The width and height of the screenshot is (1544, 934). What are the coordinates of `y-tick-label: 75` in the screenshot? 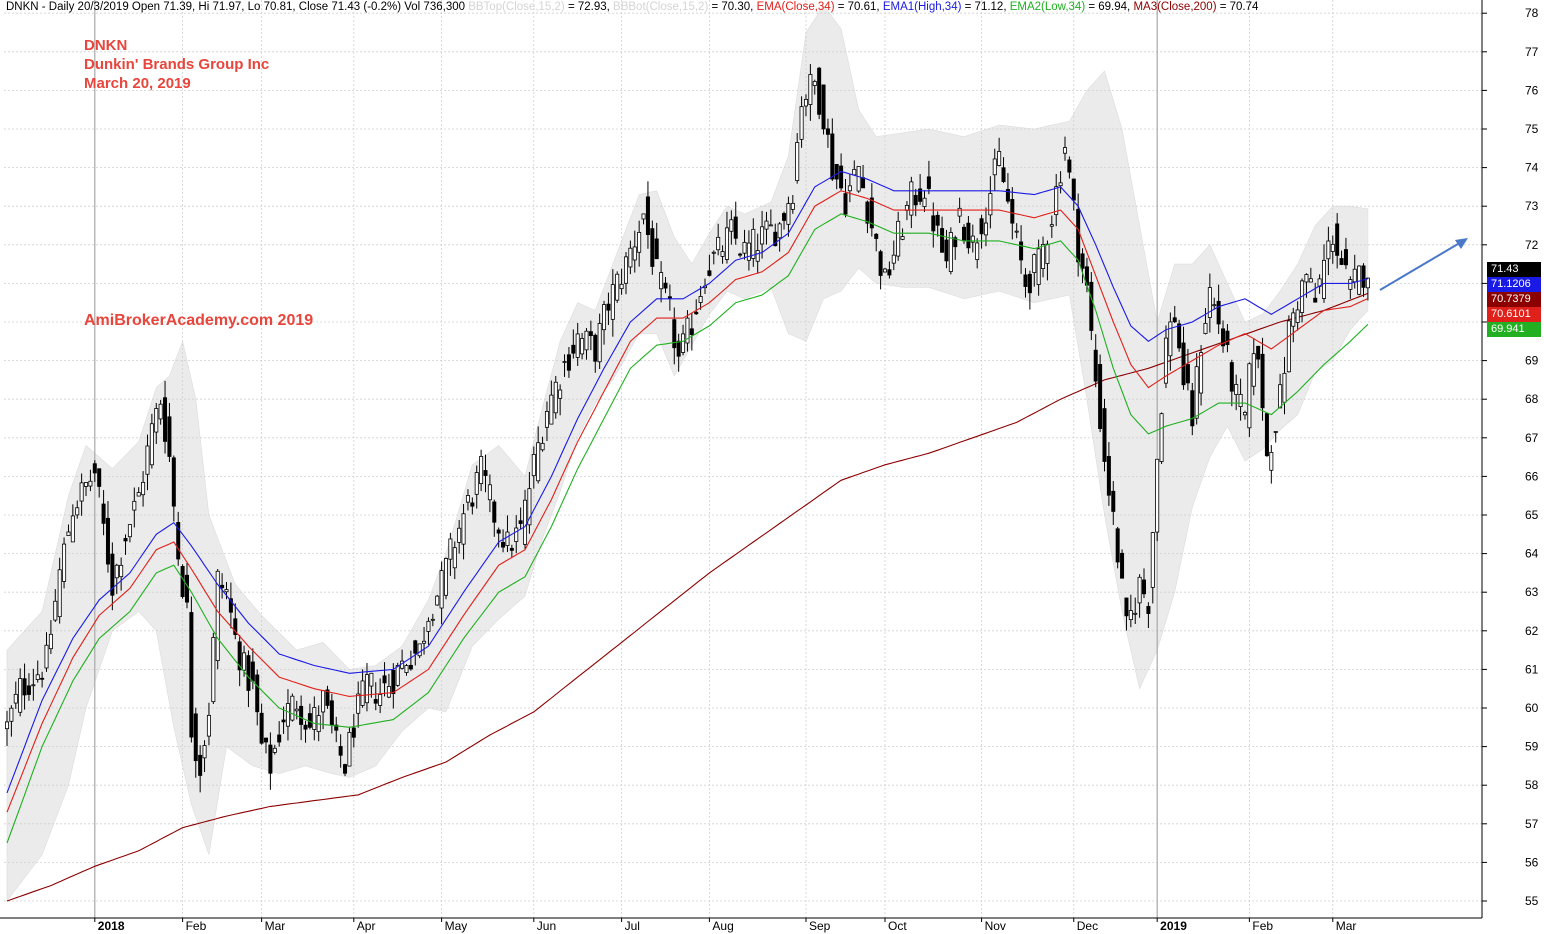 It's located at (1532, 129).